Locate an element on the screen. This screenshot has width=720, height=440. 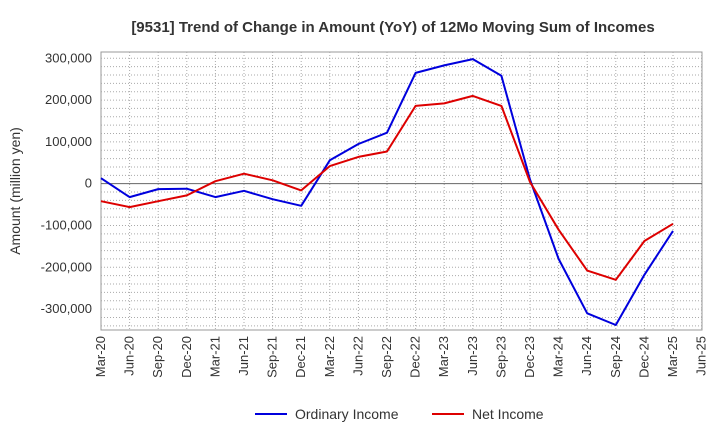
x-tick-label: Sep-22 is located at coordinates (386, 357).